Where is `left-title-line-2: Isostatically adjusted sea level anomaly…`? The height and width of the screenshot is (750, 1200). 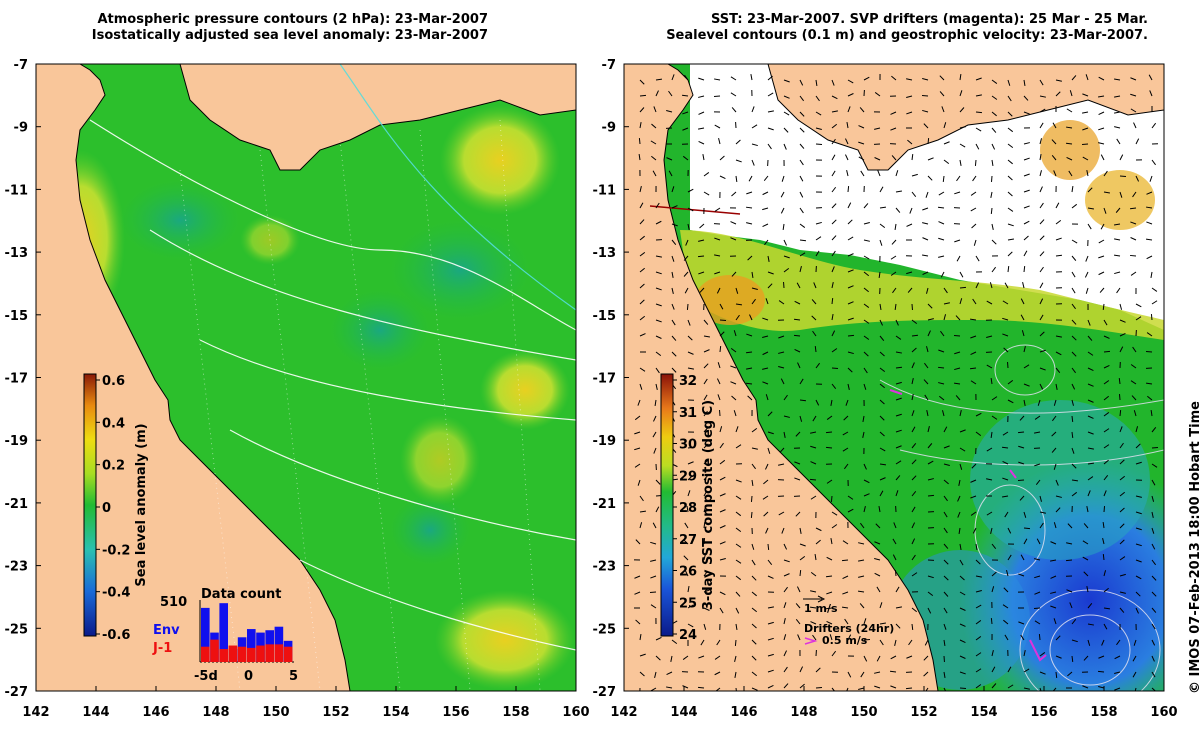 left-title-line-2: Isostatically adjusted sea level anomaly… is located at coordinates (289, 35).